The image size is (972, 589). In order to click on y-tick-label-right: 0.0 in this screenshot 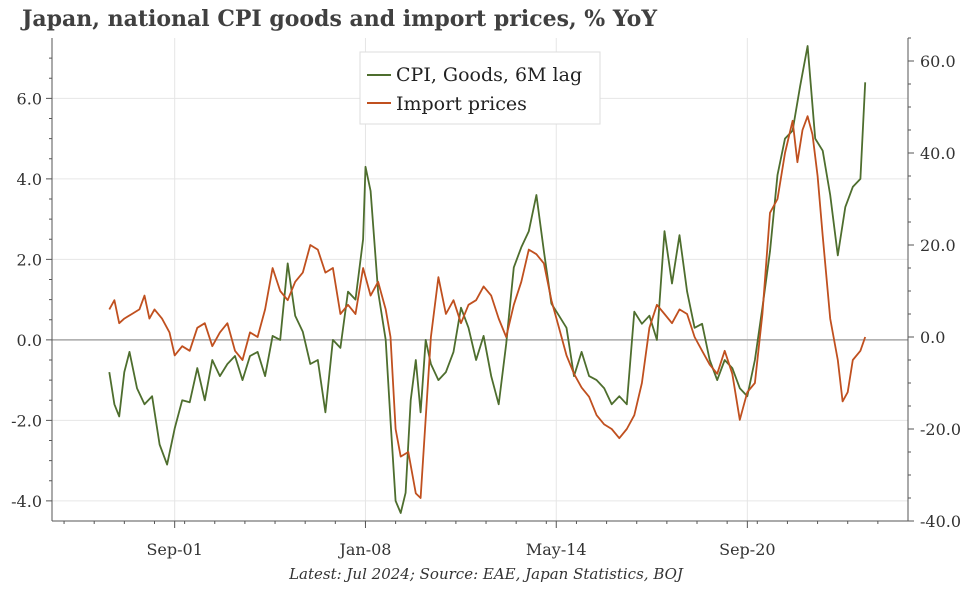, I will do `click(932, 337)`.